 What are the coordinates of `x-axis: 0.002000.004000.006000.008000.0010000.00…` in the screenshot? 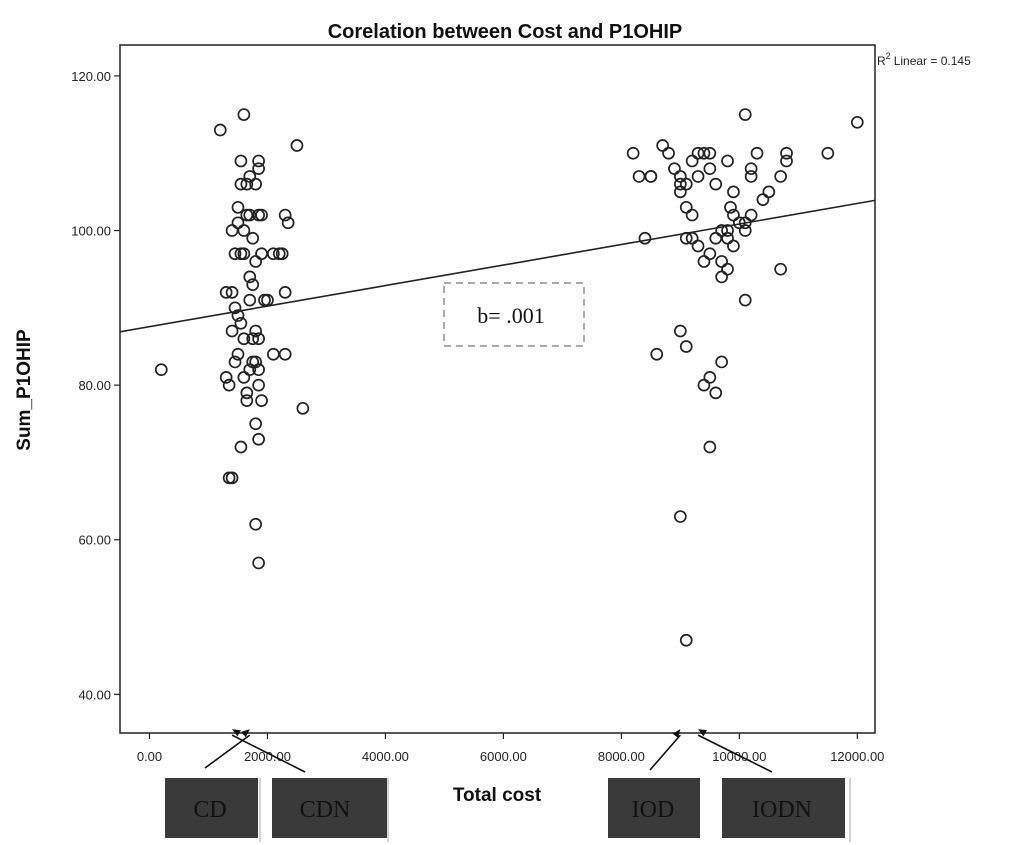 It's located at (510, 748).